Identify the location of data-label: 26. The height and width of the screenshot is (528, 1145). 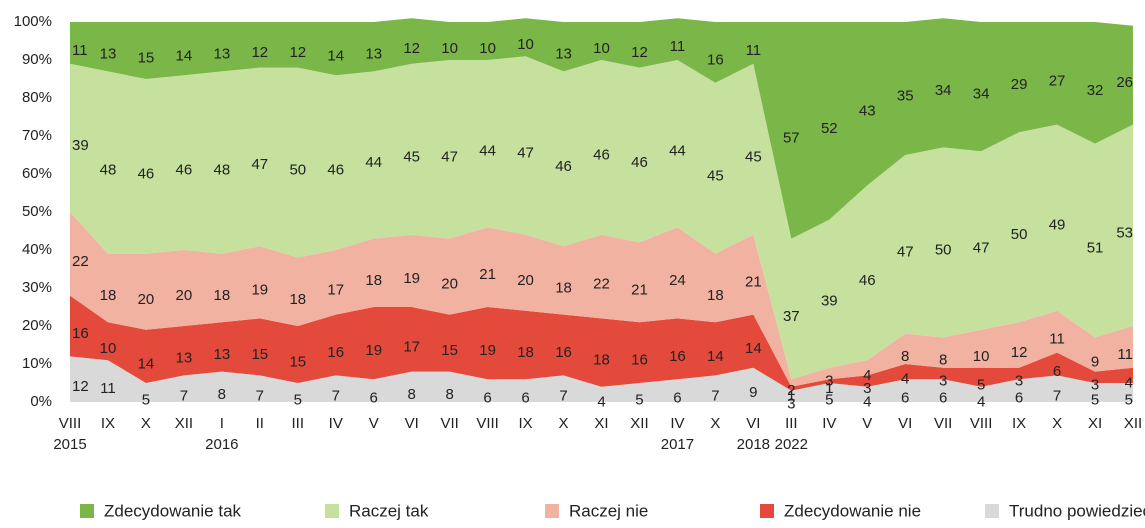
(1124, 82).